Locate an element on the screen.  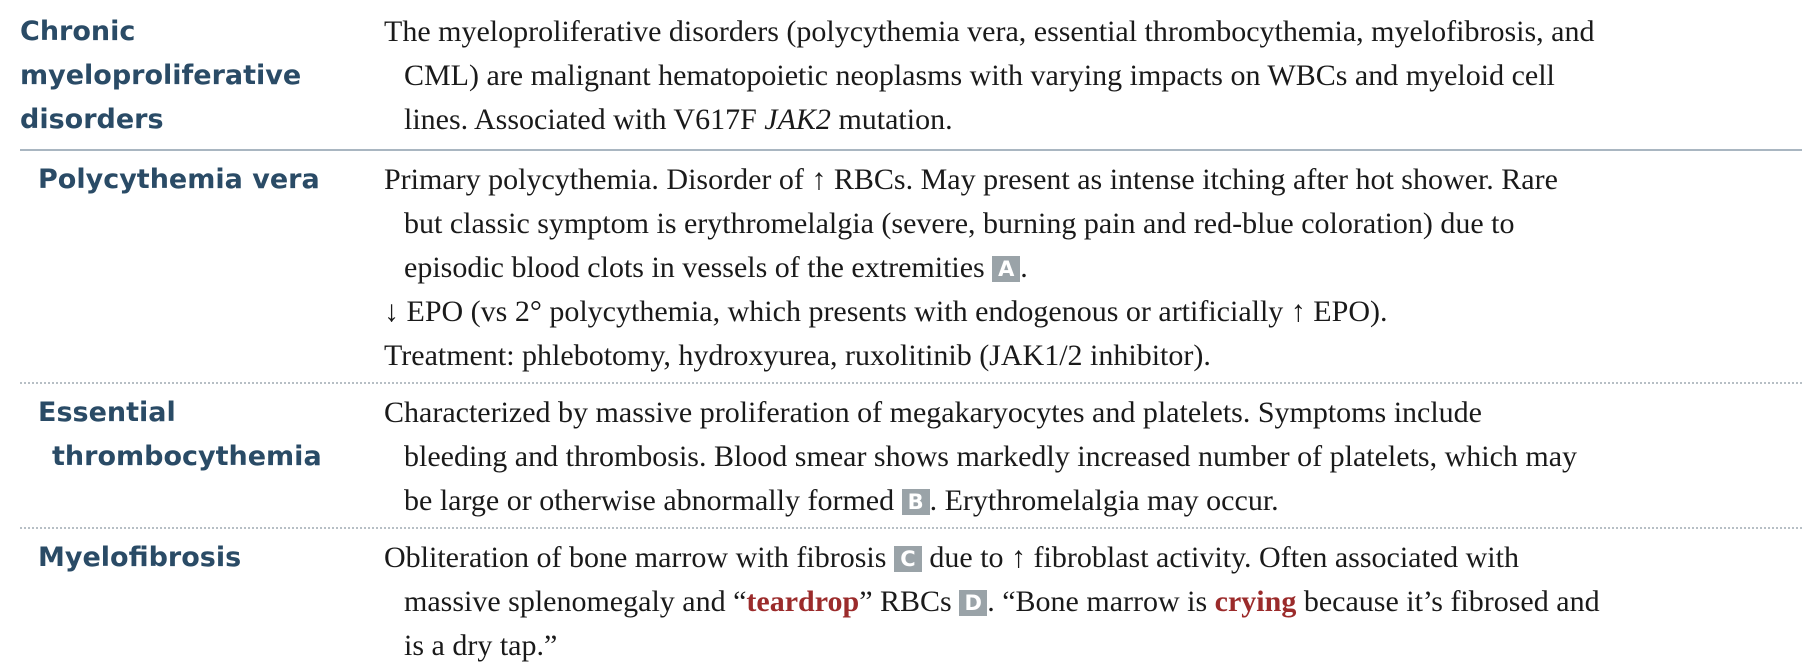
term-polycythemia-vera: Polycythemia vera is located at coordinates (179, 180).